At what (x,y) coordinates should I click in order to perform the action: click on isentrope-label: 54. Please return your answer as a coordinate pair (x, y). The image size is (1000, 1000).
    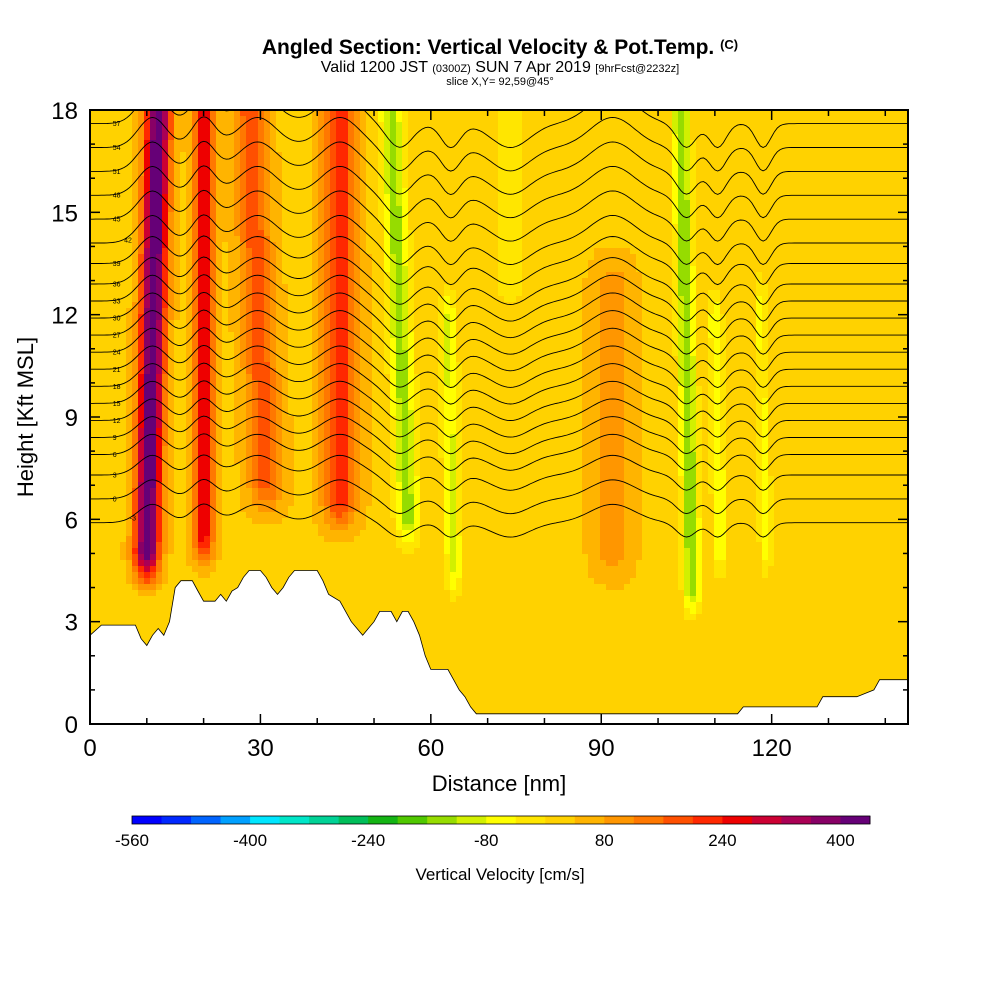
    Looking at the image, I should click on (117, 148).